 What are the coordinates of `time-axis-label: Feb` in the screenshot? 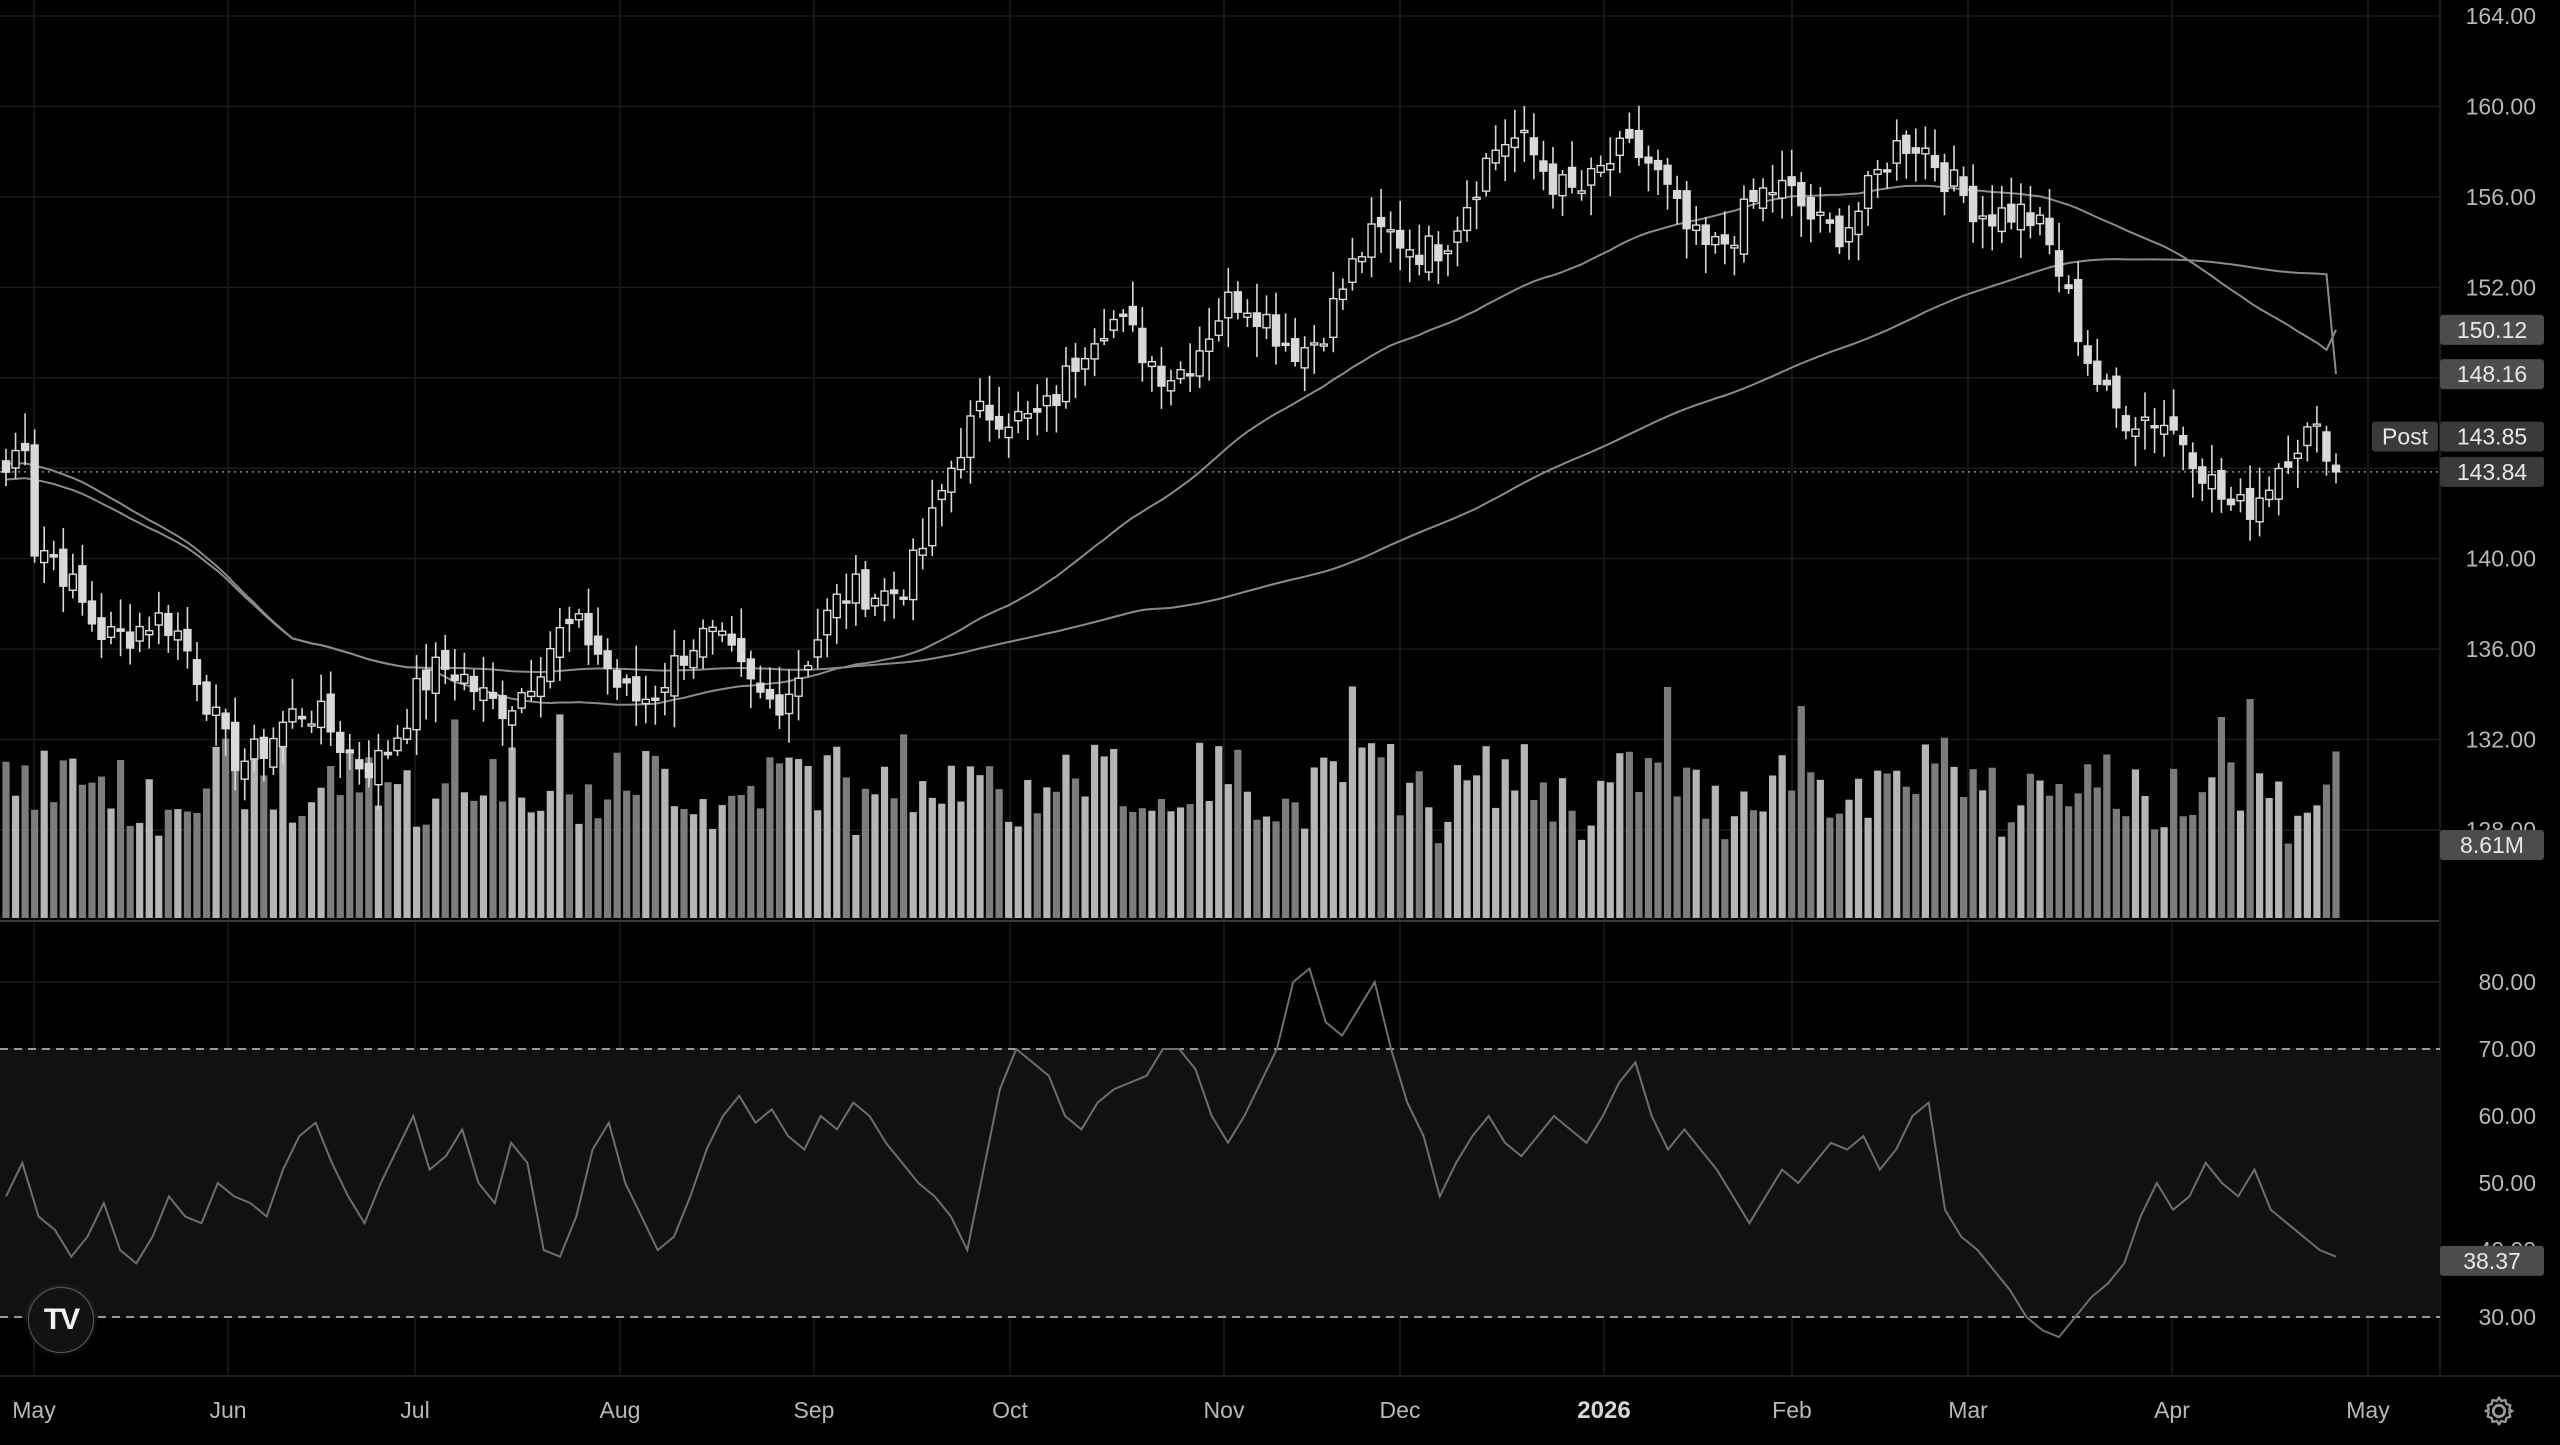 It's located at (1792, 1410).